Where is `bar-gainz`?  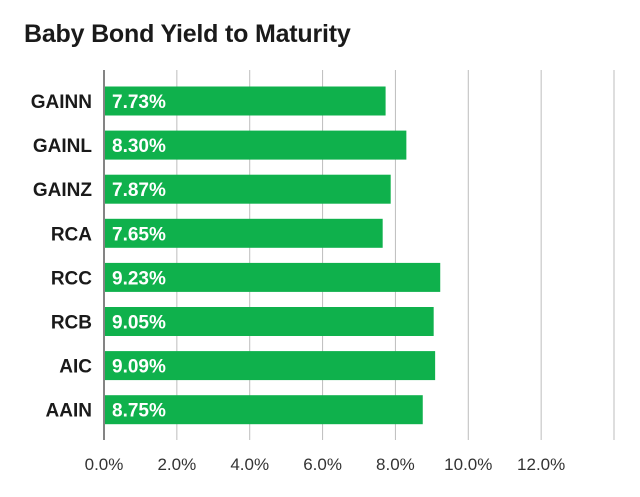
bar-gainz is located at coordinates (248, 189).